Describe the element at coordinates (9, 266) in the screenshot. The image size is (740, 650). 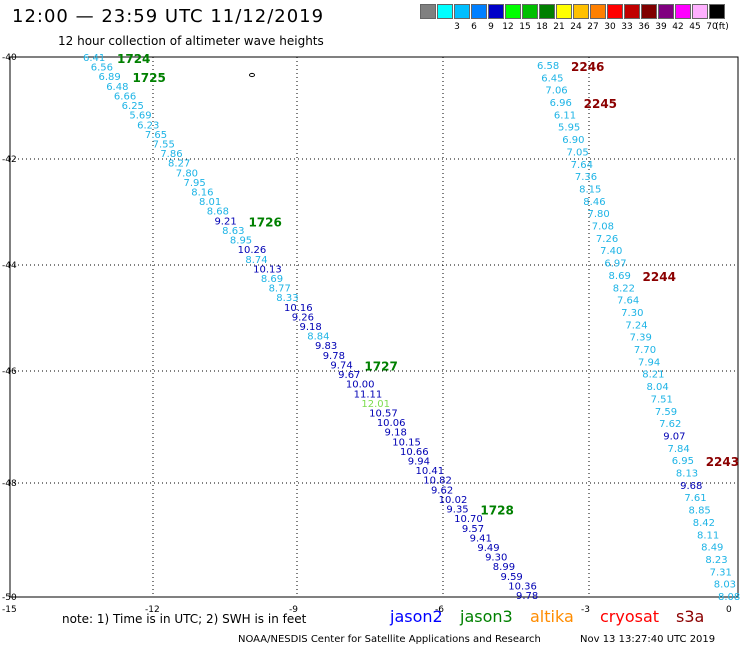
I see `lat-tick-label: -44` at that location.